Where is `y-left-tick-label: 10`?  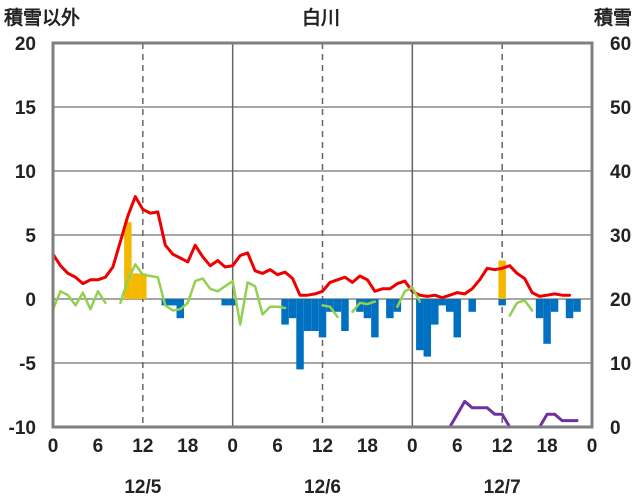
y-left-tick-label: 10 is located at coordinates (25, 172).